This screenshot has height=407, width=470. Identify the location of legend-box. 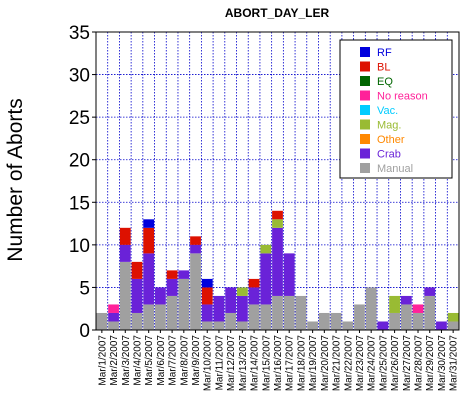
(396, 109).